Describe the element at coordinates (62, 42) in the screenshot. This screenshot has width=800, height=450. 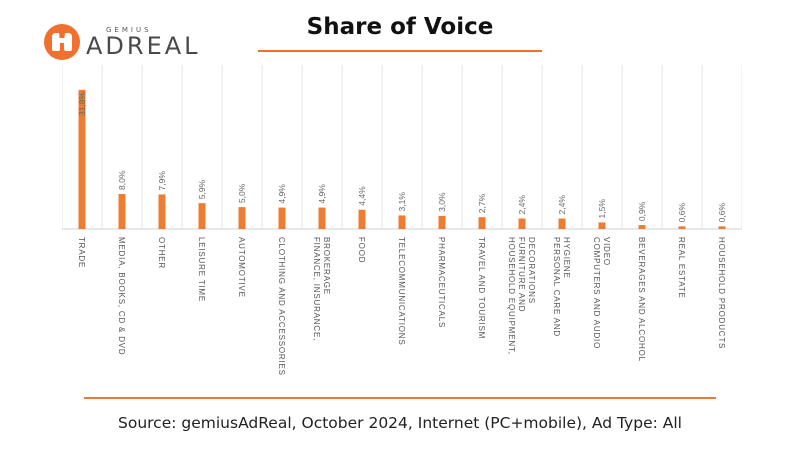
I see `binoculars-icon` at that location.